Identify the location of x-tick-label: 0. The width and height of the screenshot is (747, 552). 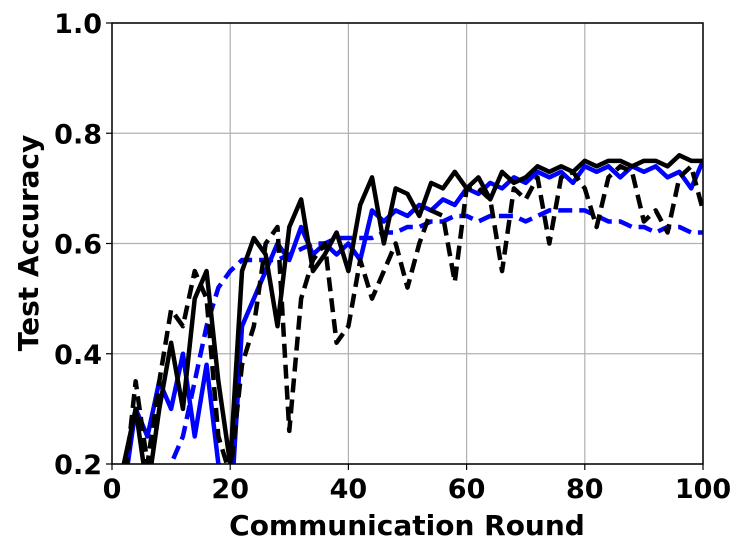
(112, 489).